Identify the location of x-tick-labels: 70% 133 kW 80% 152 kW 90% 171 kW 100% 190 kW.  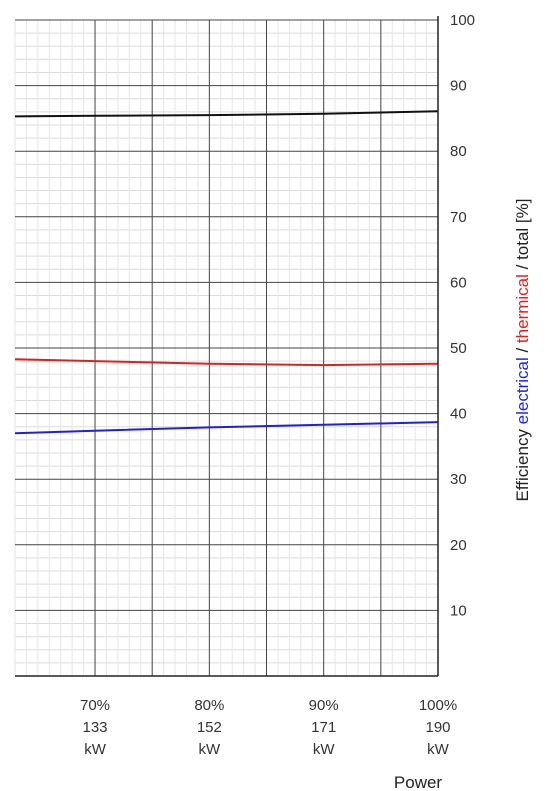
(268, 727).